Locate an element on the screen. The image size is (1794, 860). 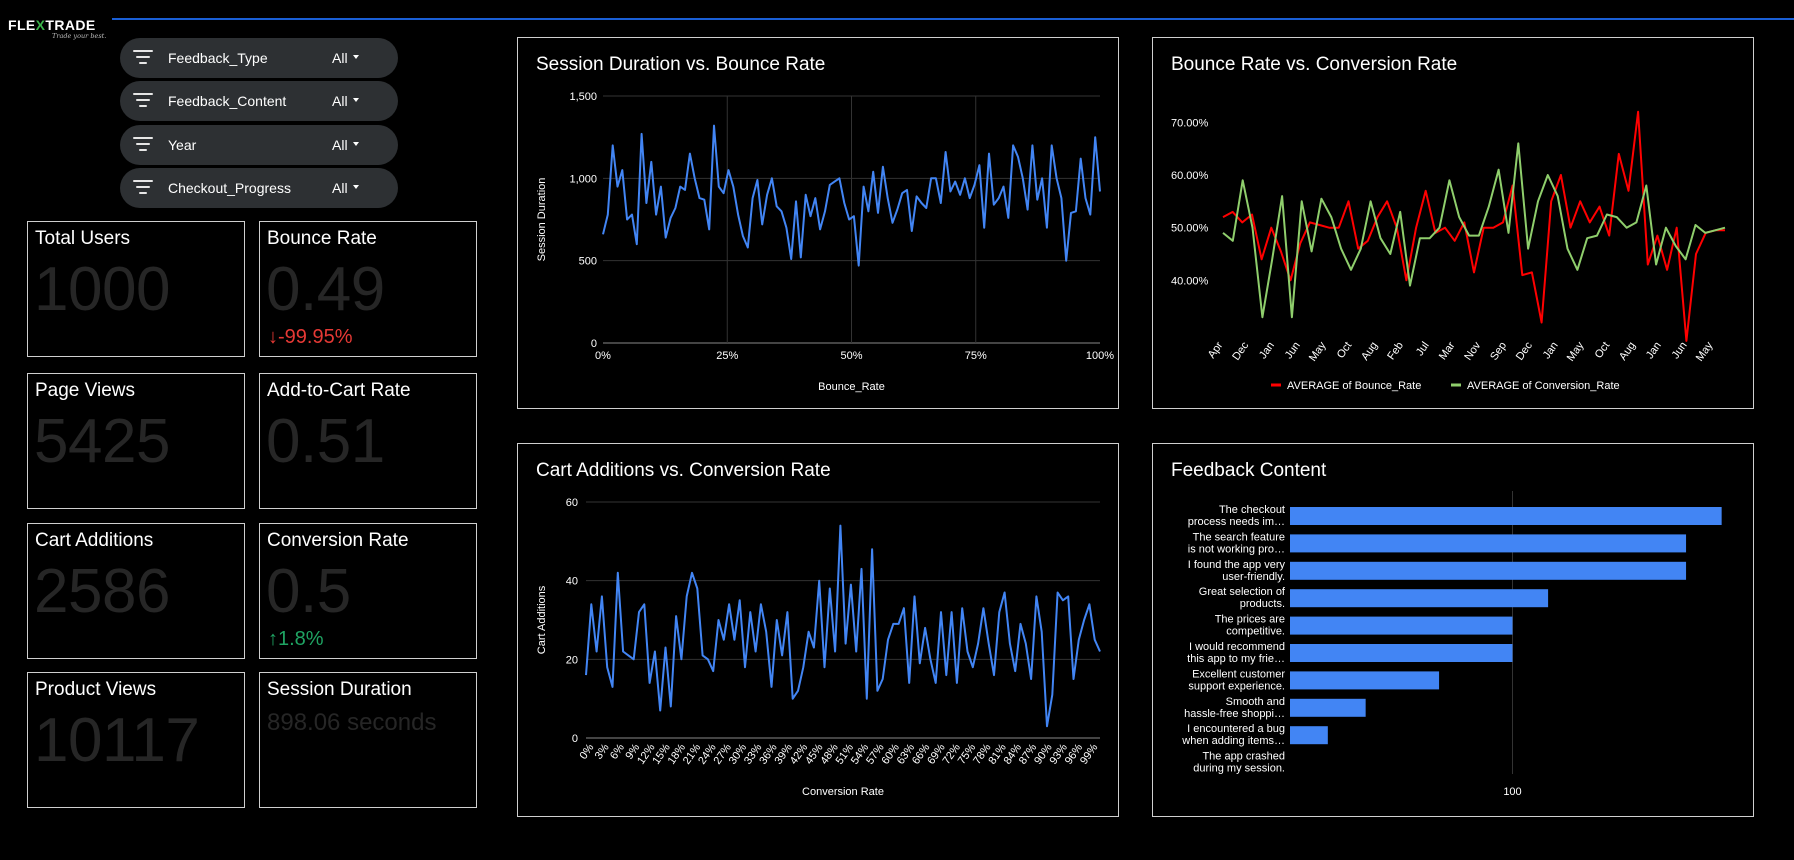
filter-feedback-content: Feedback_Content All is located at coordinates (259, 101).